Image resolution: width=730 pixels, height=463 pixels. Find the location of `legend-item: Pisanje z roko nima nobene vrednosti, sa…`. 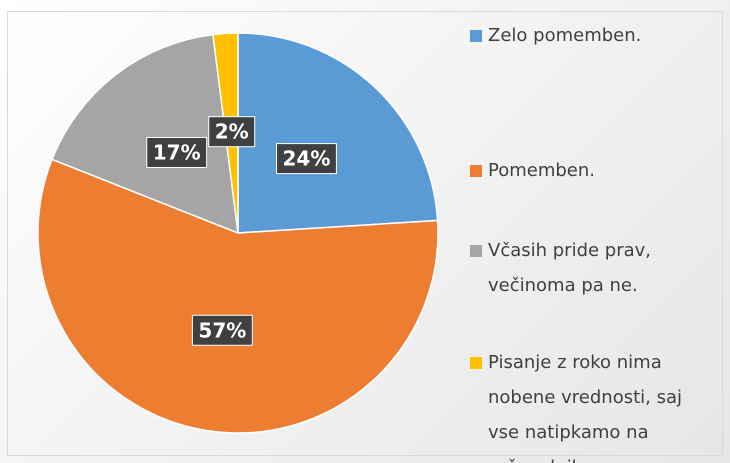

legend-item: Pisanje z roko nima nobene vrednosti, sa… is located at coordinates (585, 404).